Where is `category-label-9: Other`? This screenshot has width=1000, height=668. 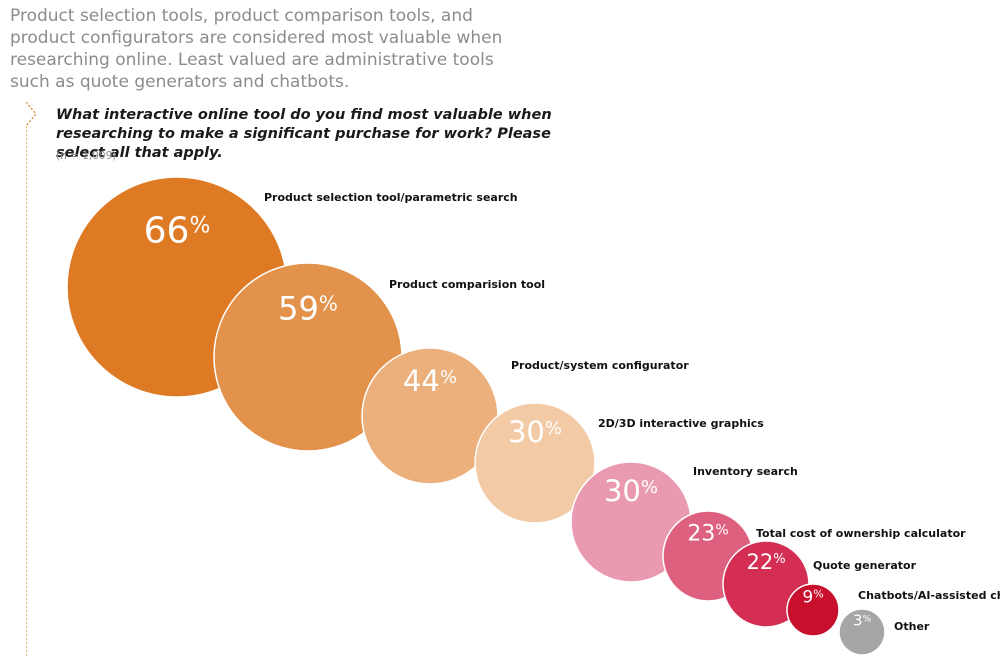 category-label-9: Other is located at coordinates (912, 626).